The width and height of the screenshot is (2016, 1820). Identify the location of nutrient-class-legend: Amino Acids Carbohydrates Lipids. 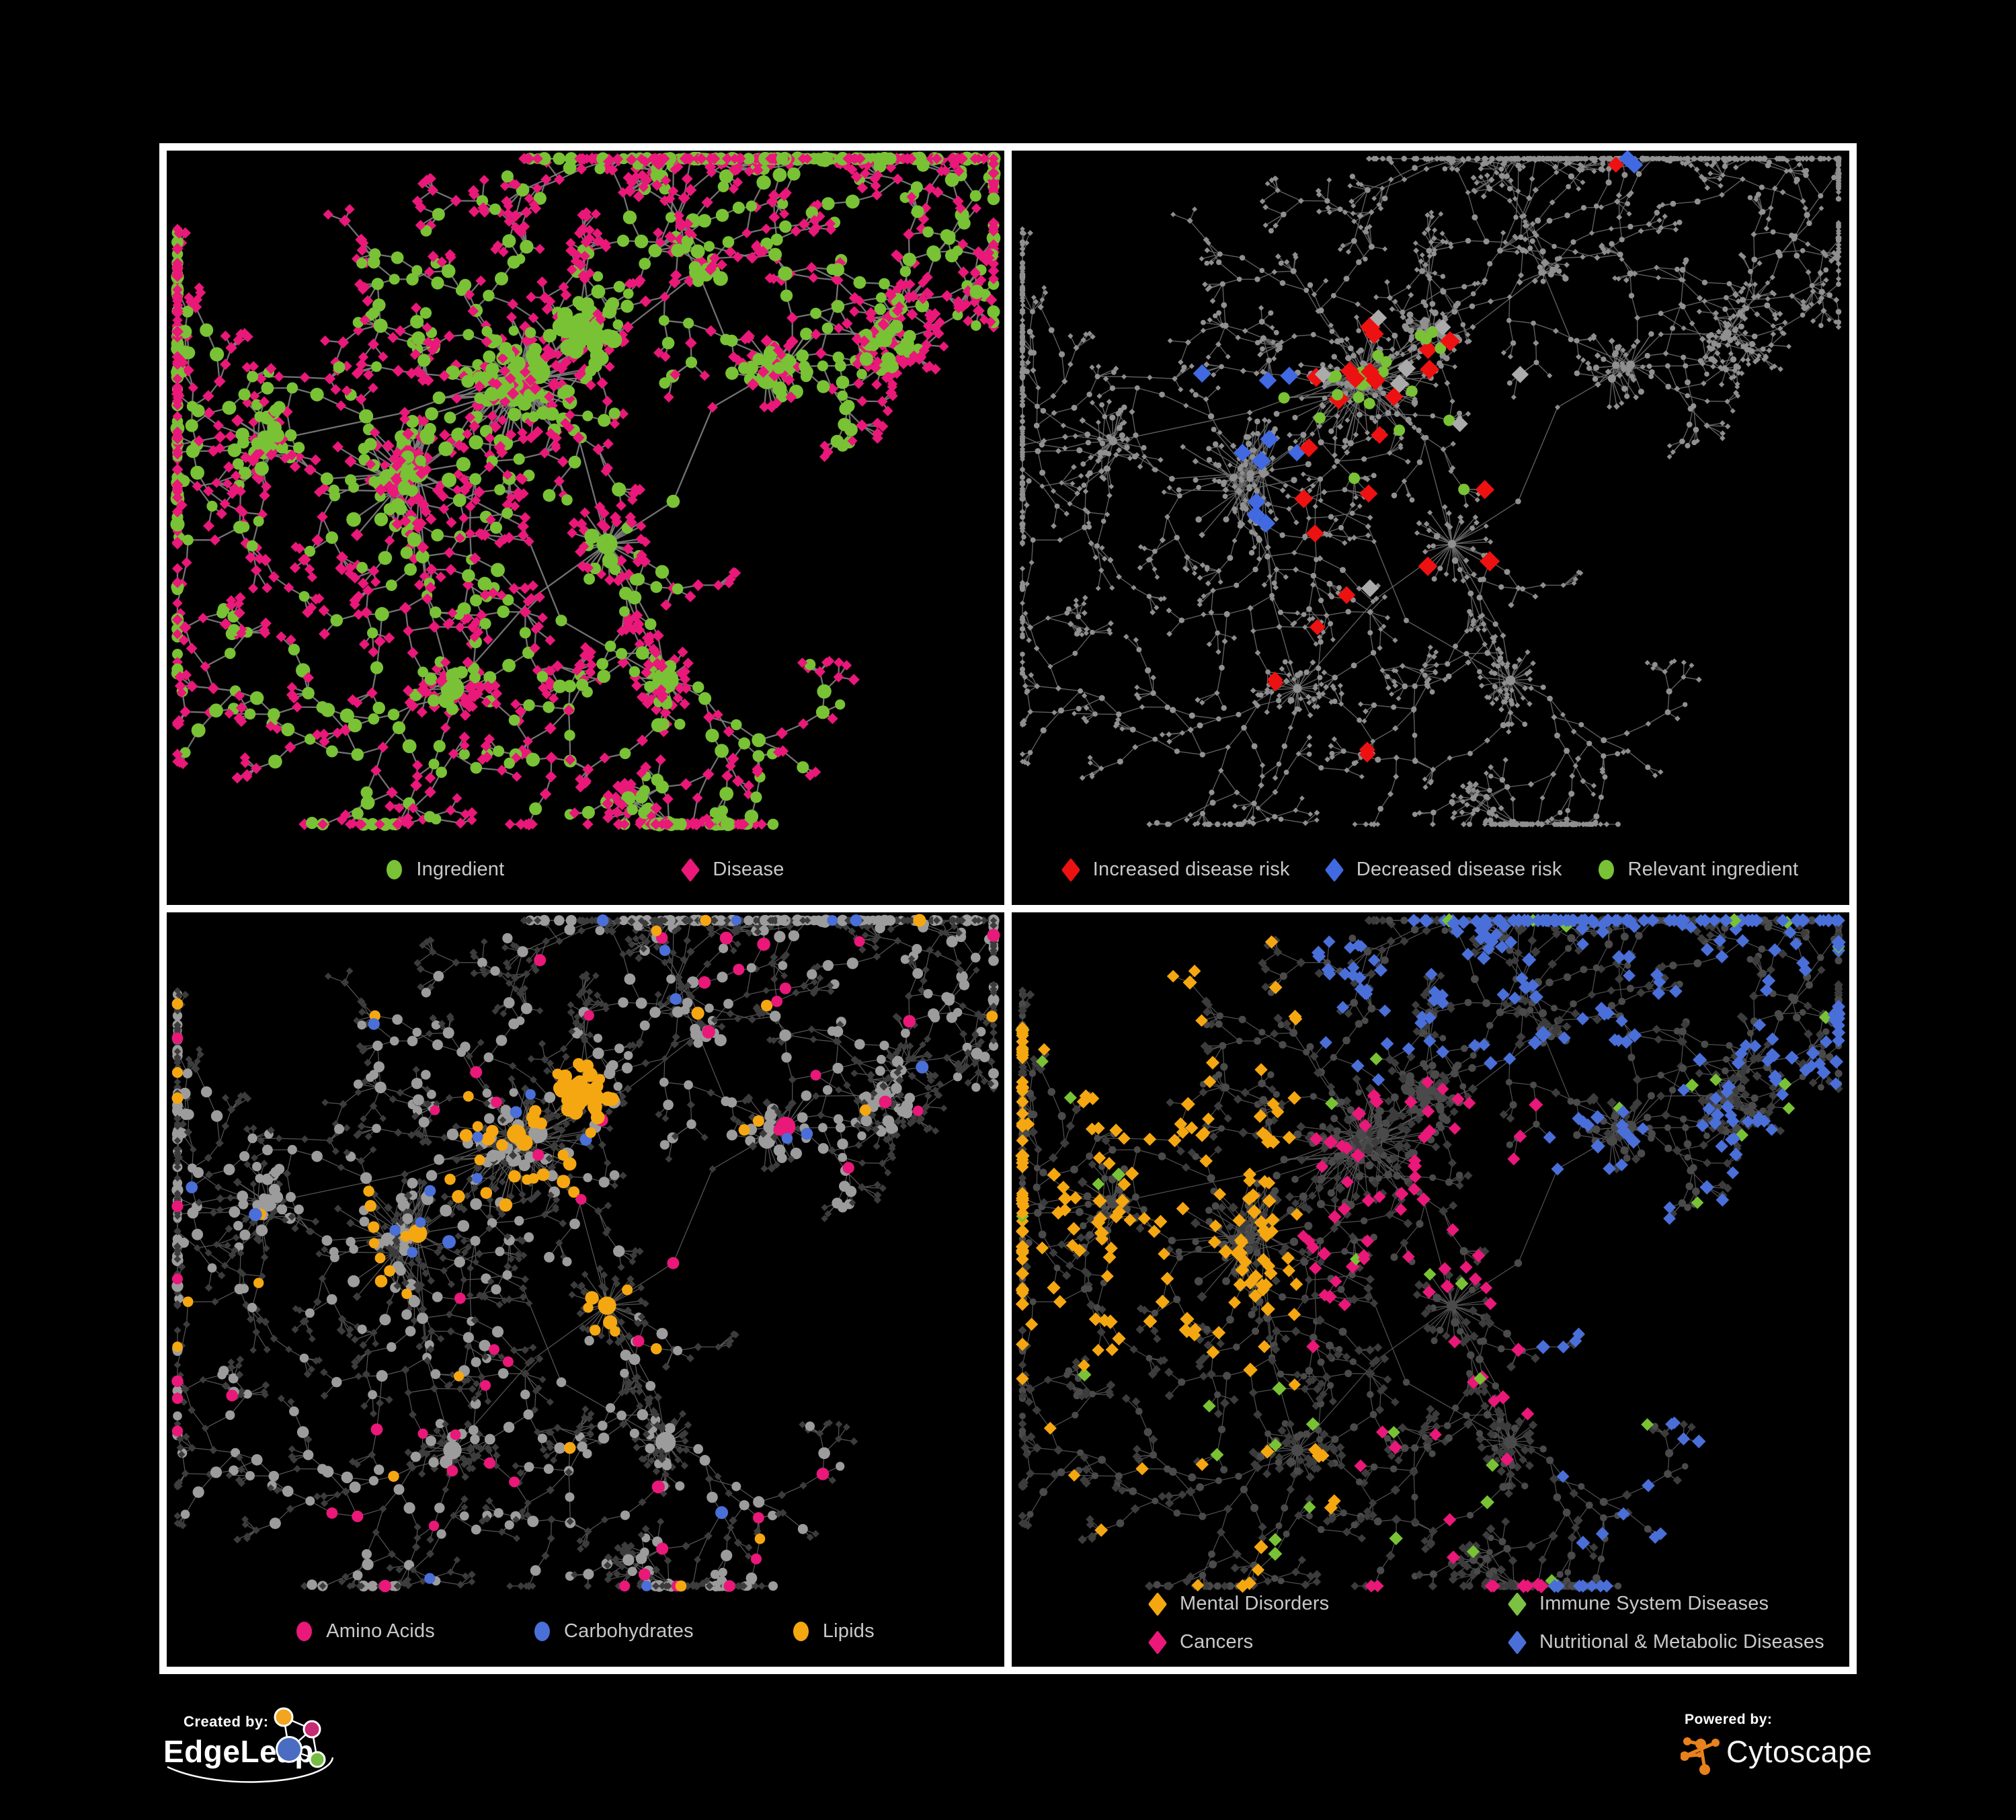
(585, 1631).